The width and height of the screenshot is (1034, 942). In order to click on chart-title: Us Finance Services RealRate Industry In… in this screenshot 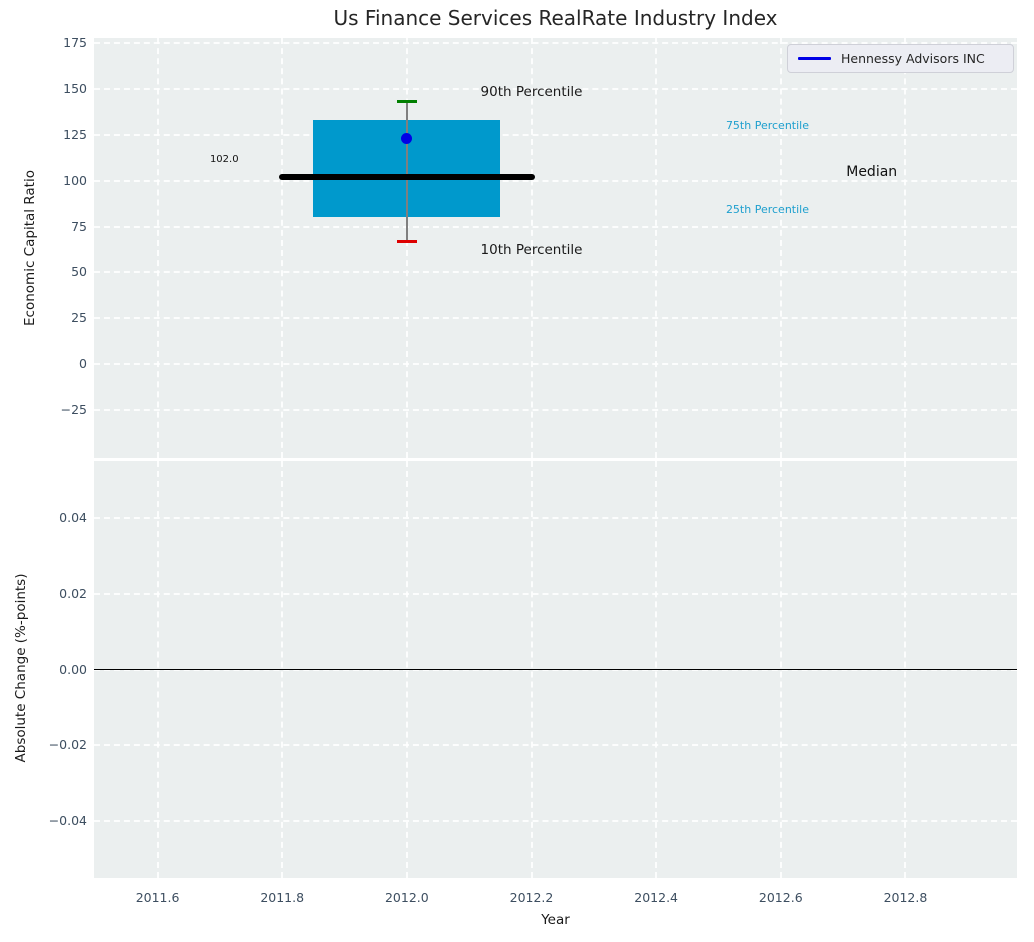, I will do `click(555, 18)`.